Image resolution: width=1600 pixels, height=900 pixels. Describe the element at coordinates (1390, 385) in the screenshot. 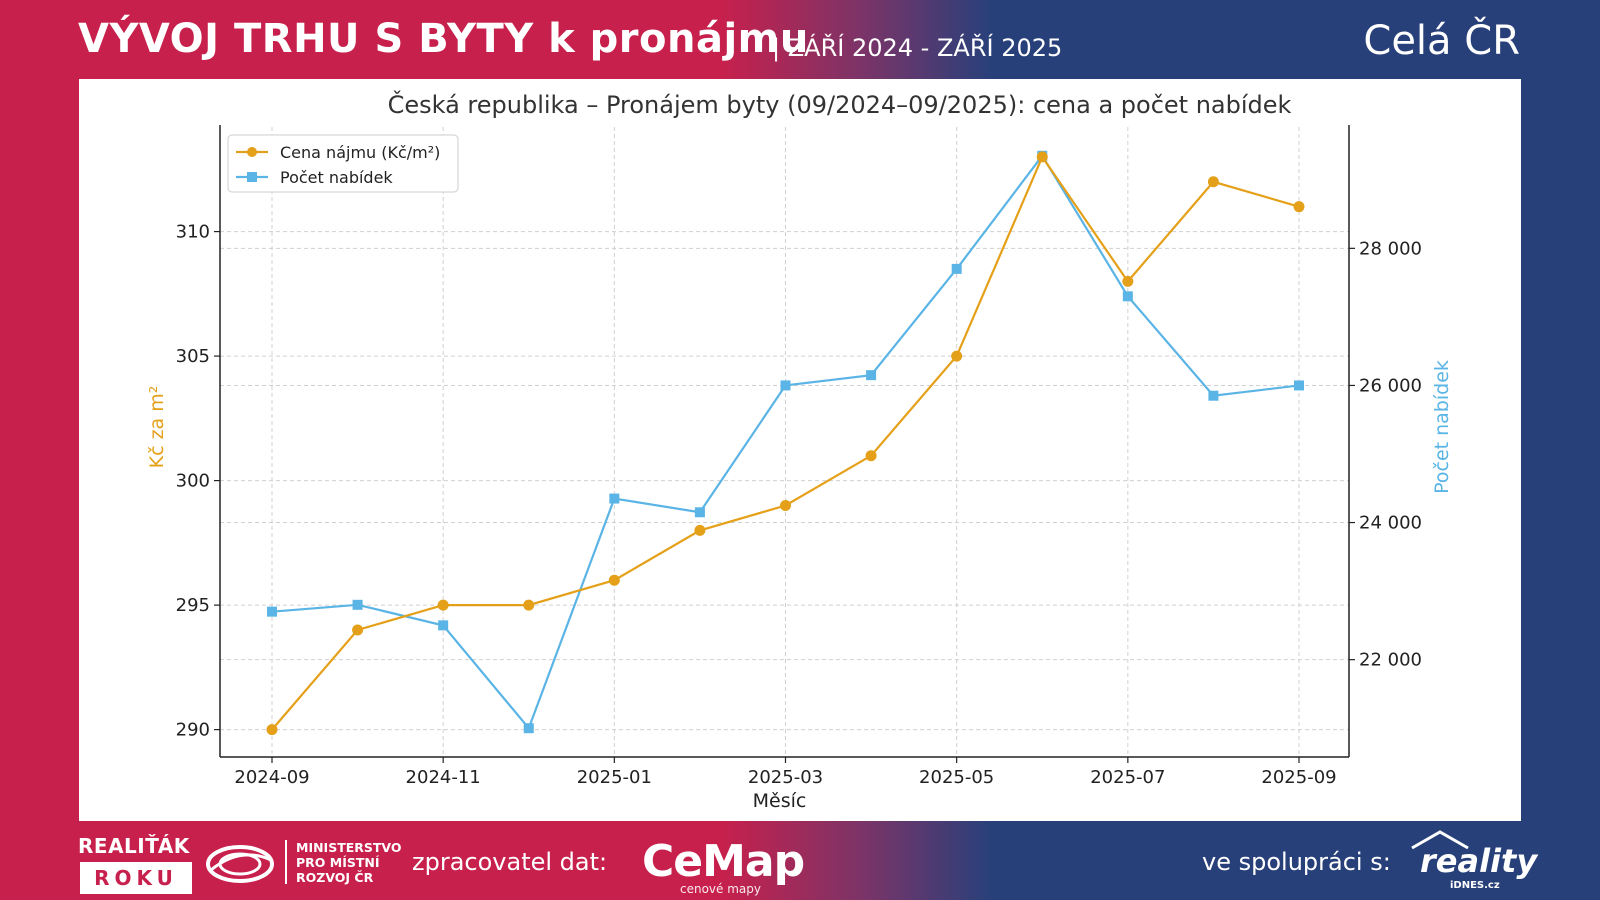

I see `y-right-tick-label: 26 000` at that location.